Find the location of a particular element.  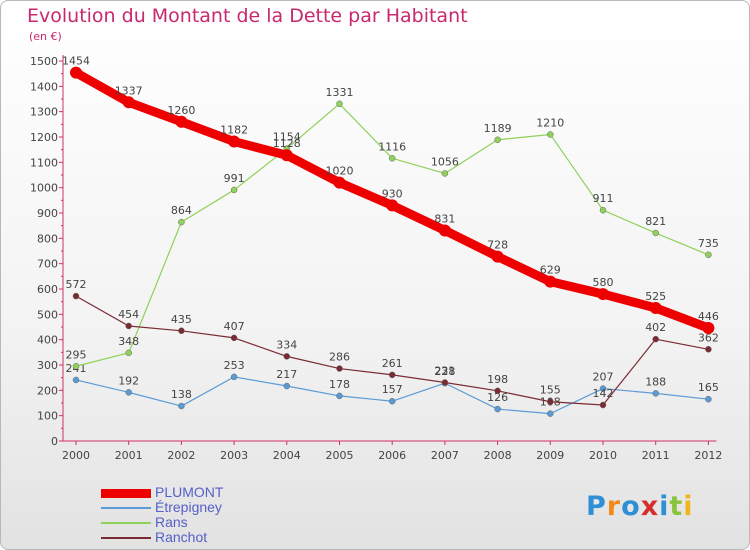

data-label: 446 is located at coordinates (708, 316).